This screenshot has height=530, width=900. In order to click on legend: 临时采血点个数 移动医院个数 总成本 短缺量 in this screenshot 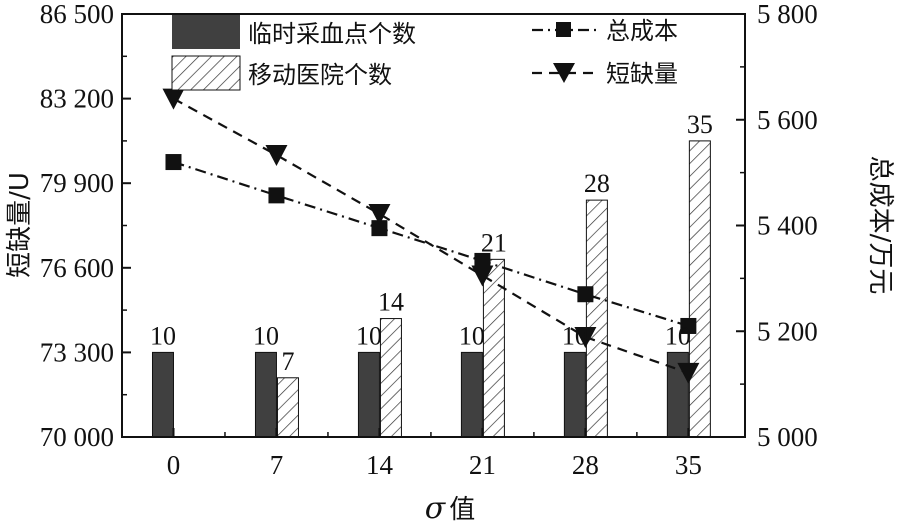, I will do `click(424, 53)`.